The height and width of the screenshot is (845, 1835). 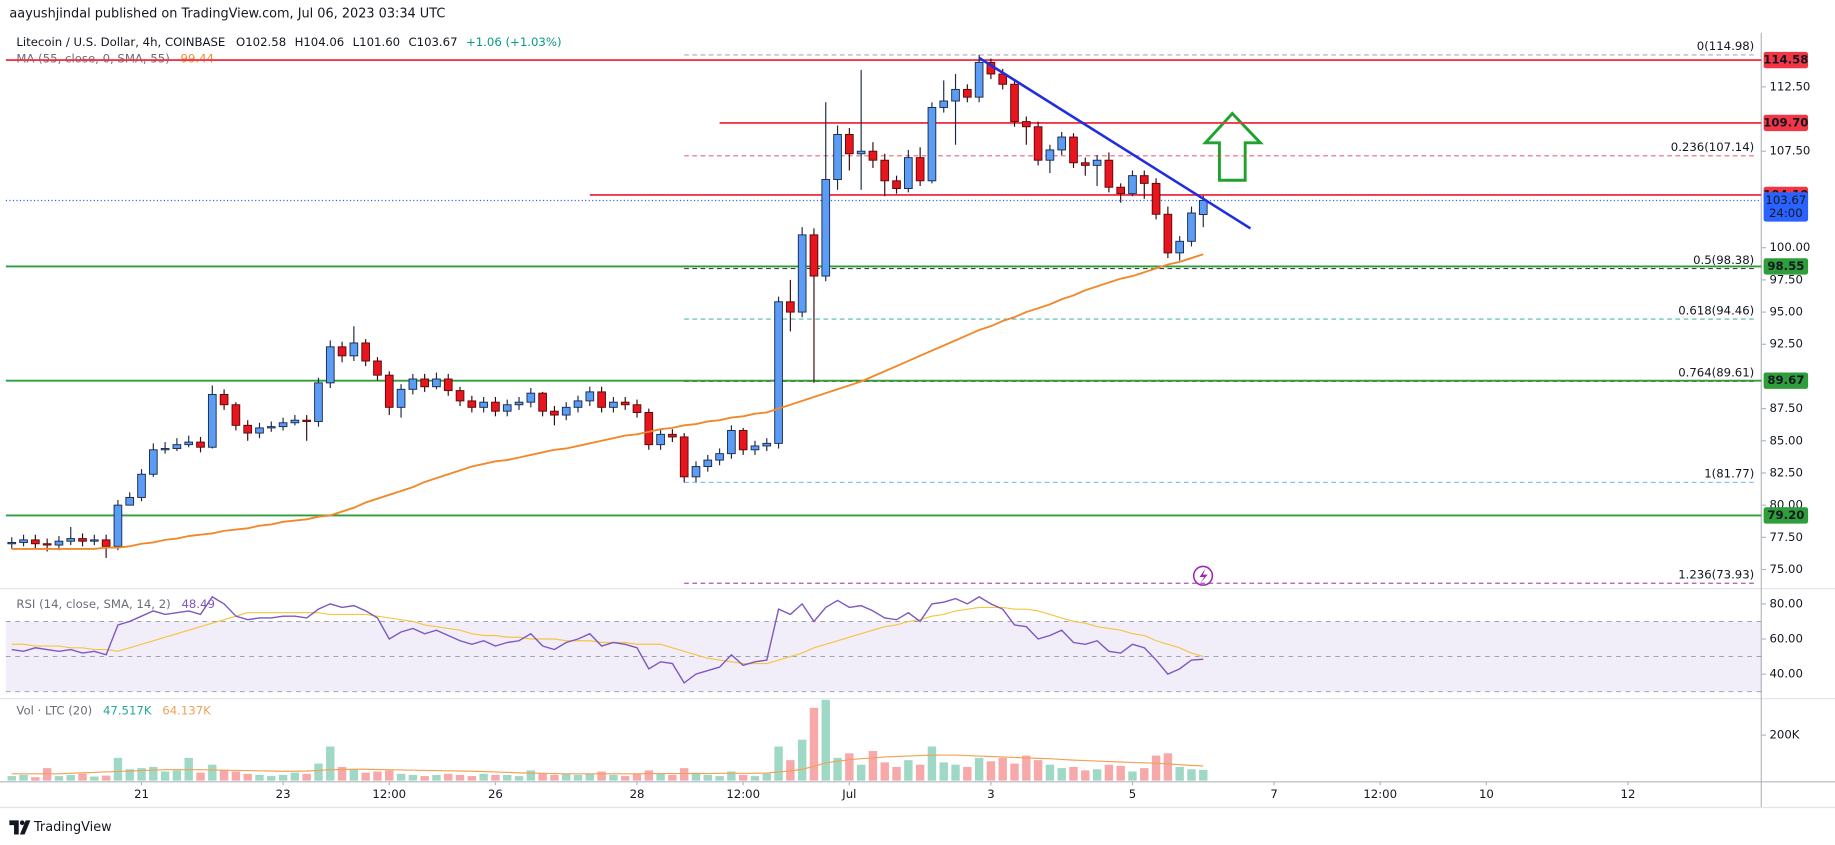 What do you see at coordinates (1486, 794) in the screenshot?
I see `x-tick-label: 10` at bounding box center [1486, 794].